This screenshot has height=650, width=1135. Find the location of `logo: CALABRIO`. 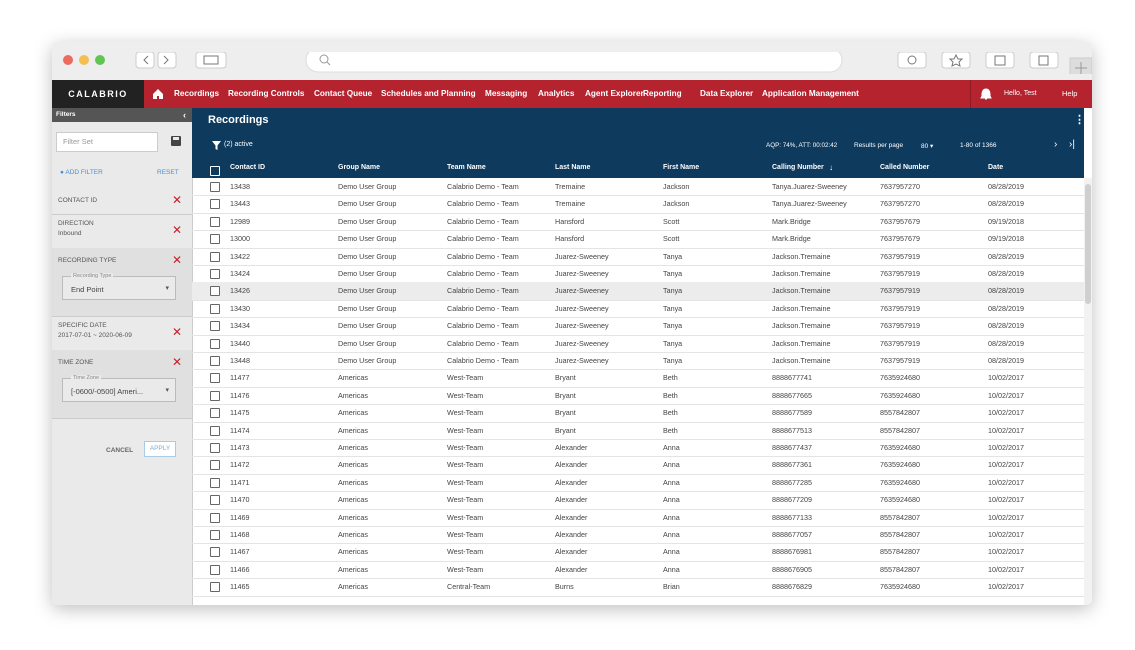

logo: CALABRIO is located at coordinates (98, 94).